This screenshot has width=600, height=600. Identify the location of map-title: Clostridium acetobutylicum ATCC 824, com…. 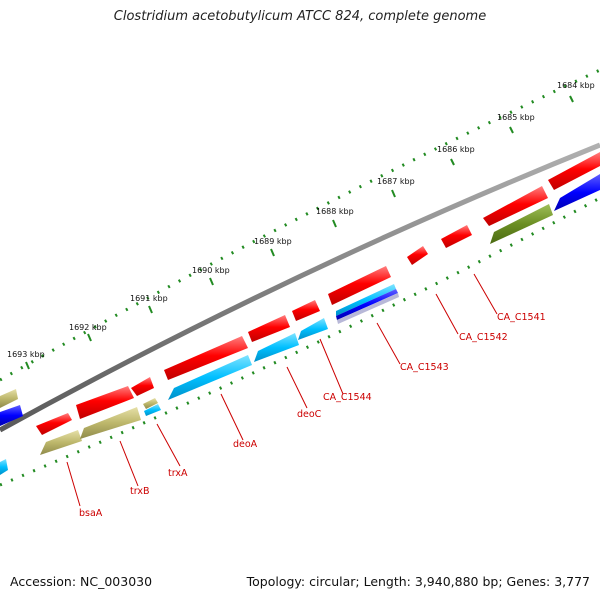
(300, 16).